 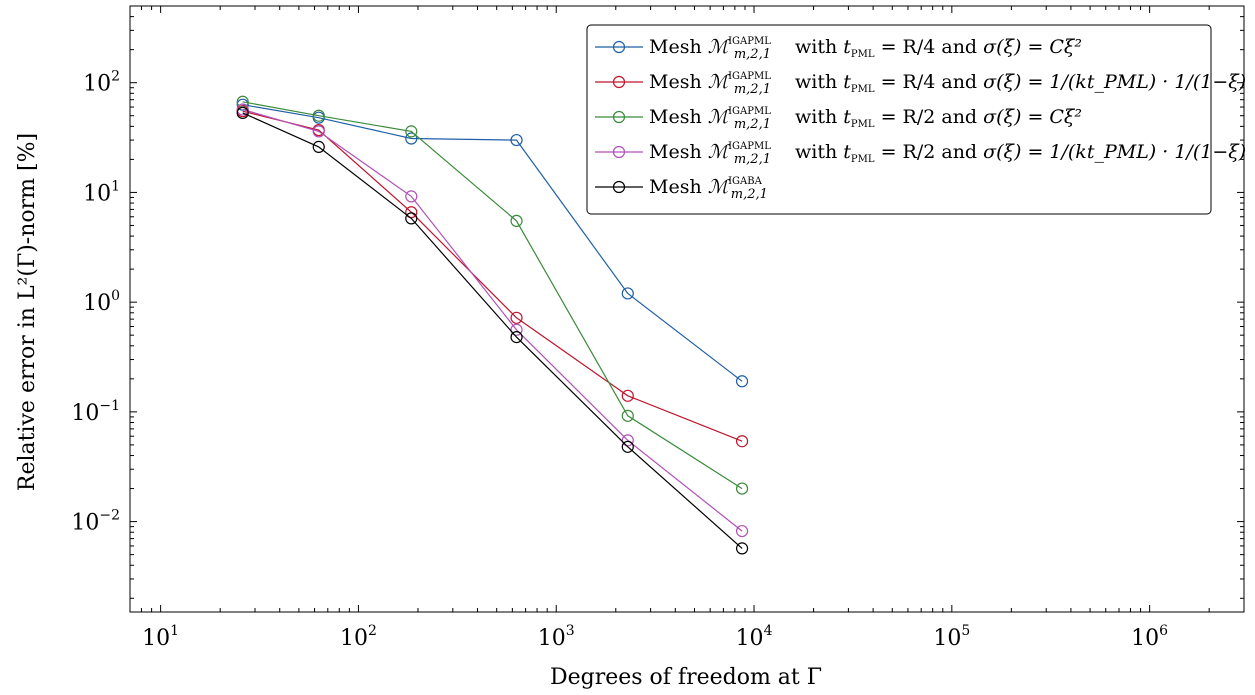 What do you see at coordinates (160, 637) in the screenshot?
I see `x-tick-label: 101` at bounding box center [160, 637].